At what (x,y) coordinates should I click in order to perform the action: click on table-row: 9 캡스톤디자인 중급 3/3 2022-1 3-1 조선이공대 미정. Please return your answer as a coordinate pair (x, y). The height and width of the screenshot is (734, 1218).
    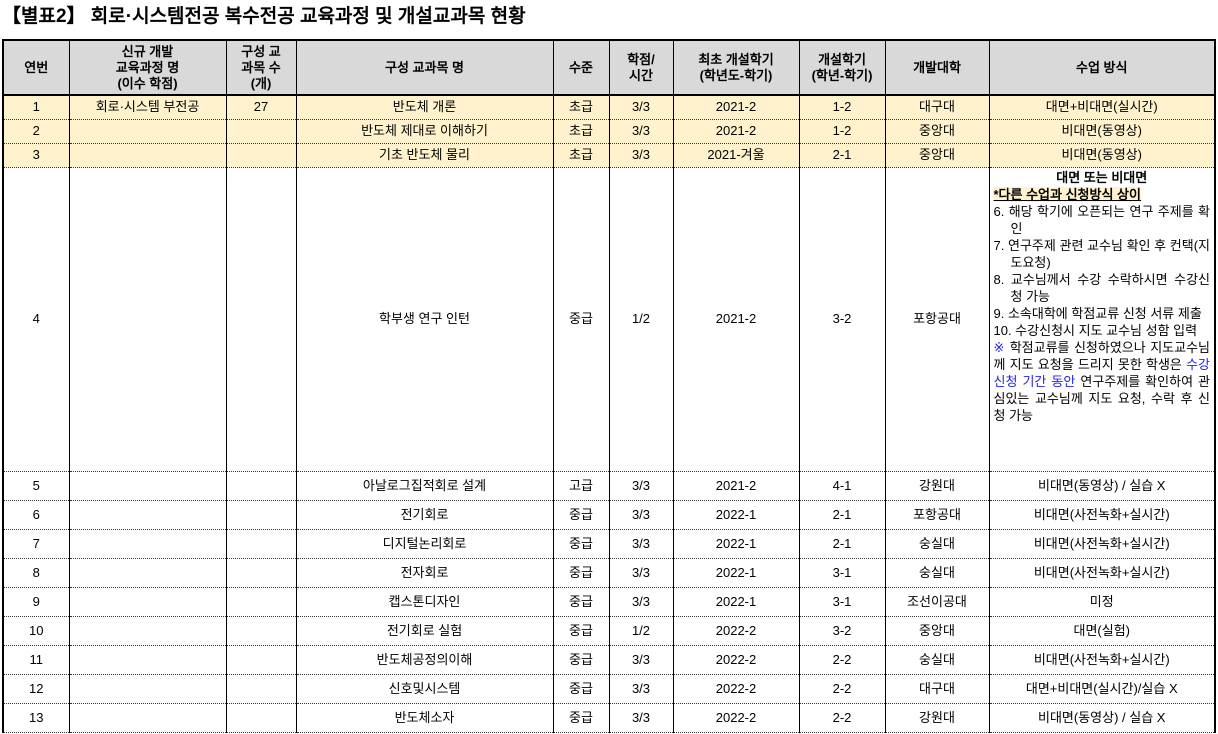
    Looking at the image, I should click on (609, 602).